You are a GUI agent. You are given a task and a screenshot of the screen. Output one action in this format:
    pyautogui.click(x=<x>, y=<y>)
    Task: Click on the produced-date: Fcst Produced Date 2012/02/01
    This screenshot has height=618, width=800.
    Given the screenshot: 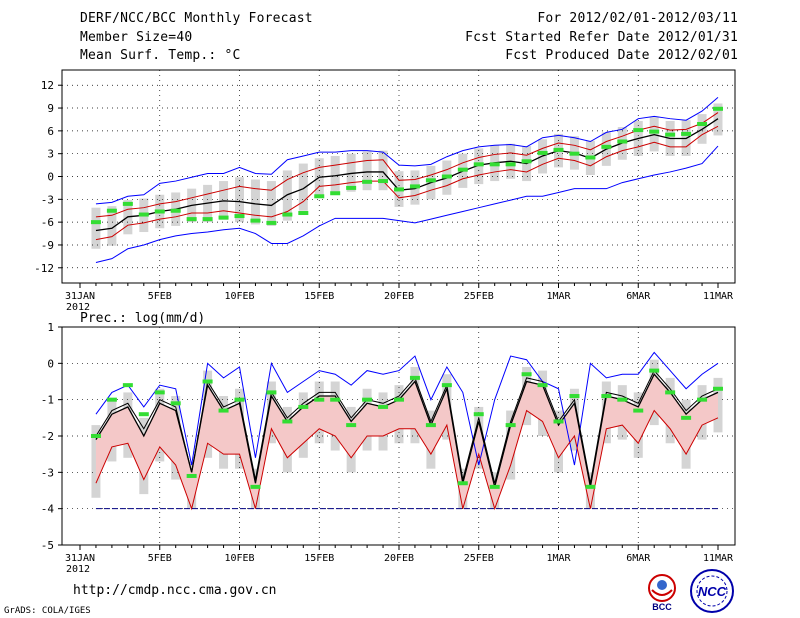 What is the action you would take?
    pyautogui.click(x=621, y=55)
    